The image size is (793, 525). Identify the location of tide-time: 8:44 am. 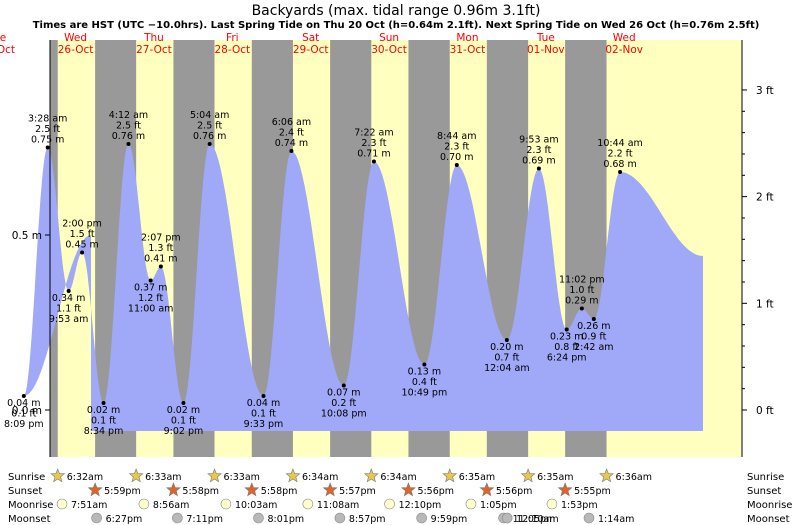
(456, 136).